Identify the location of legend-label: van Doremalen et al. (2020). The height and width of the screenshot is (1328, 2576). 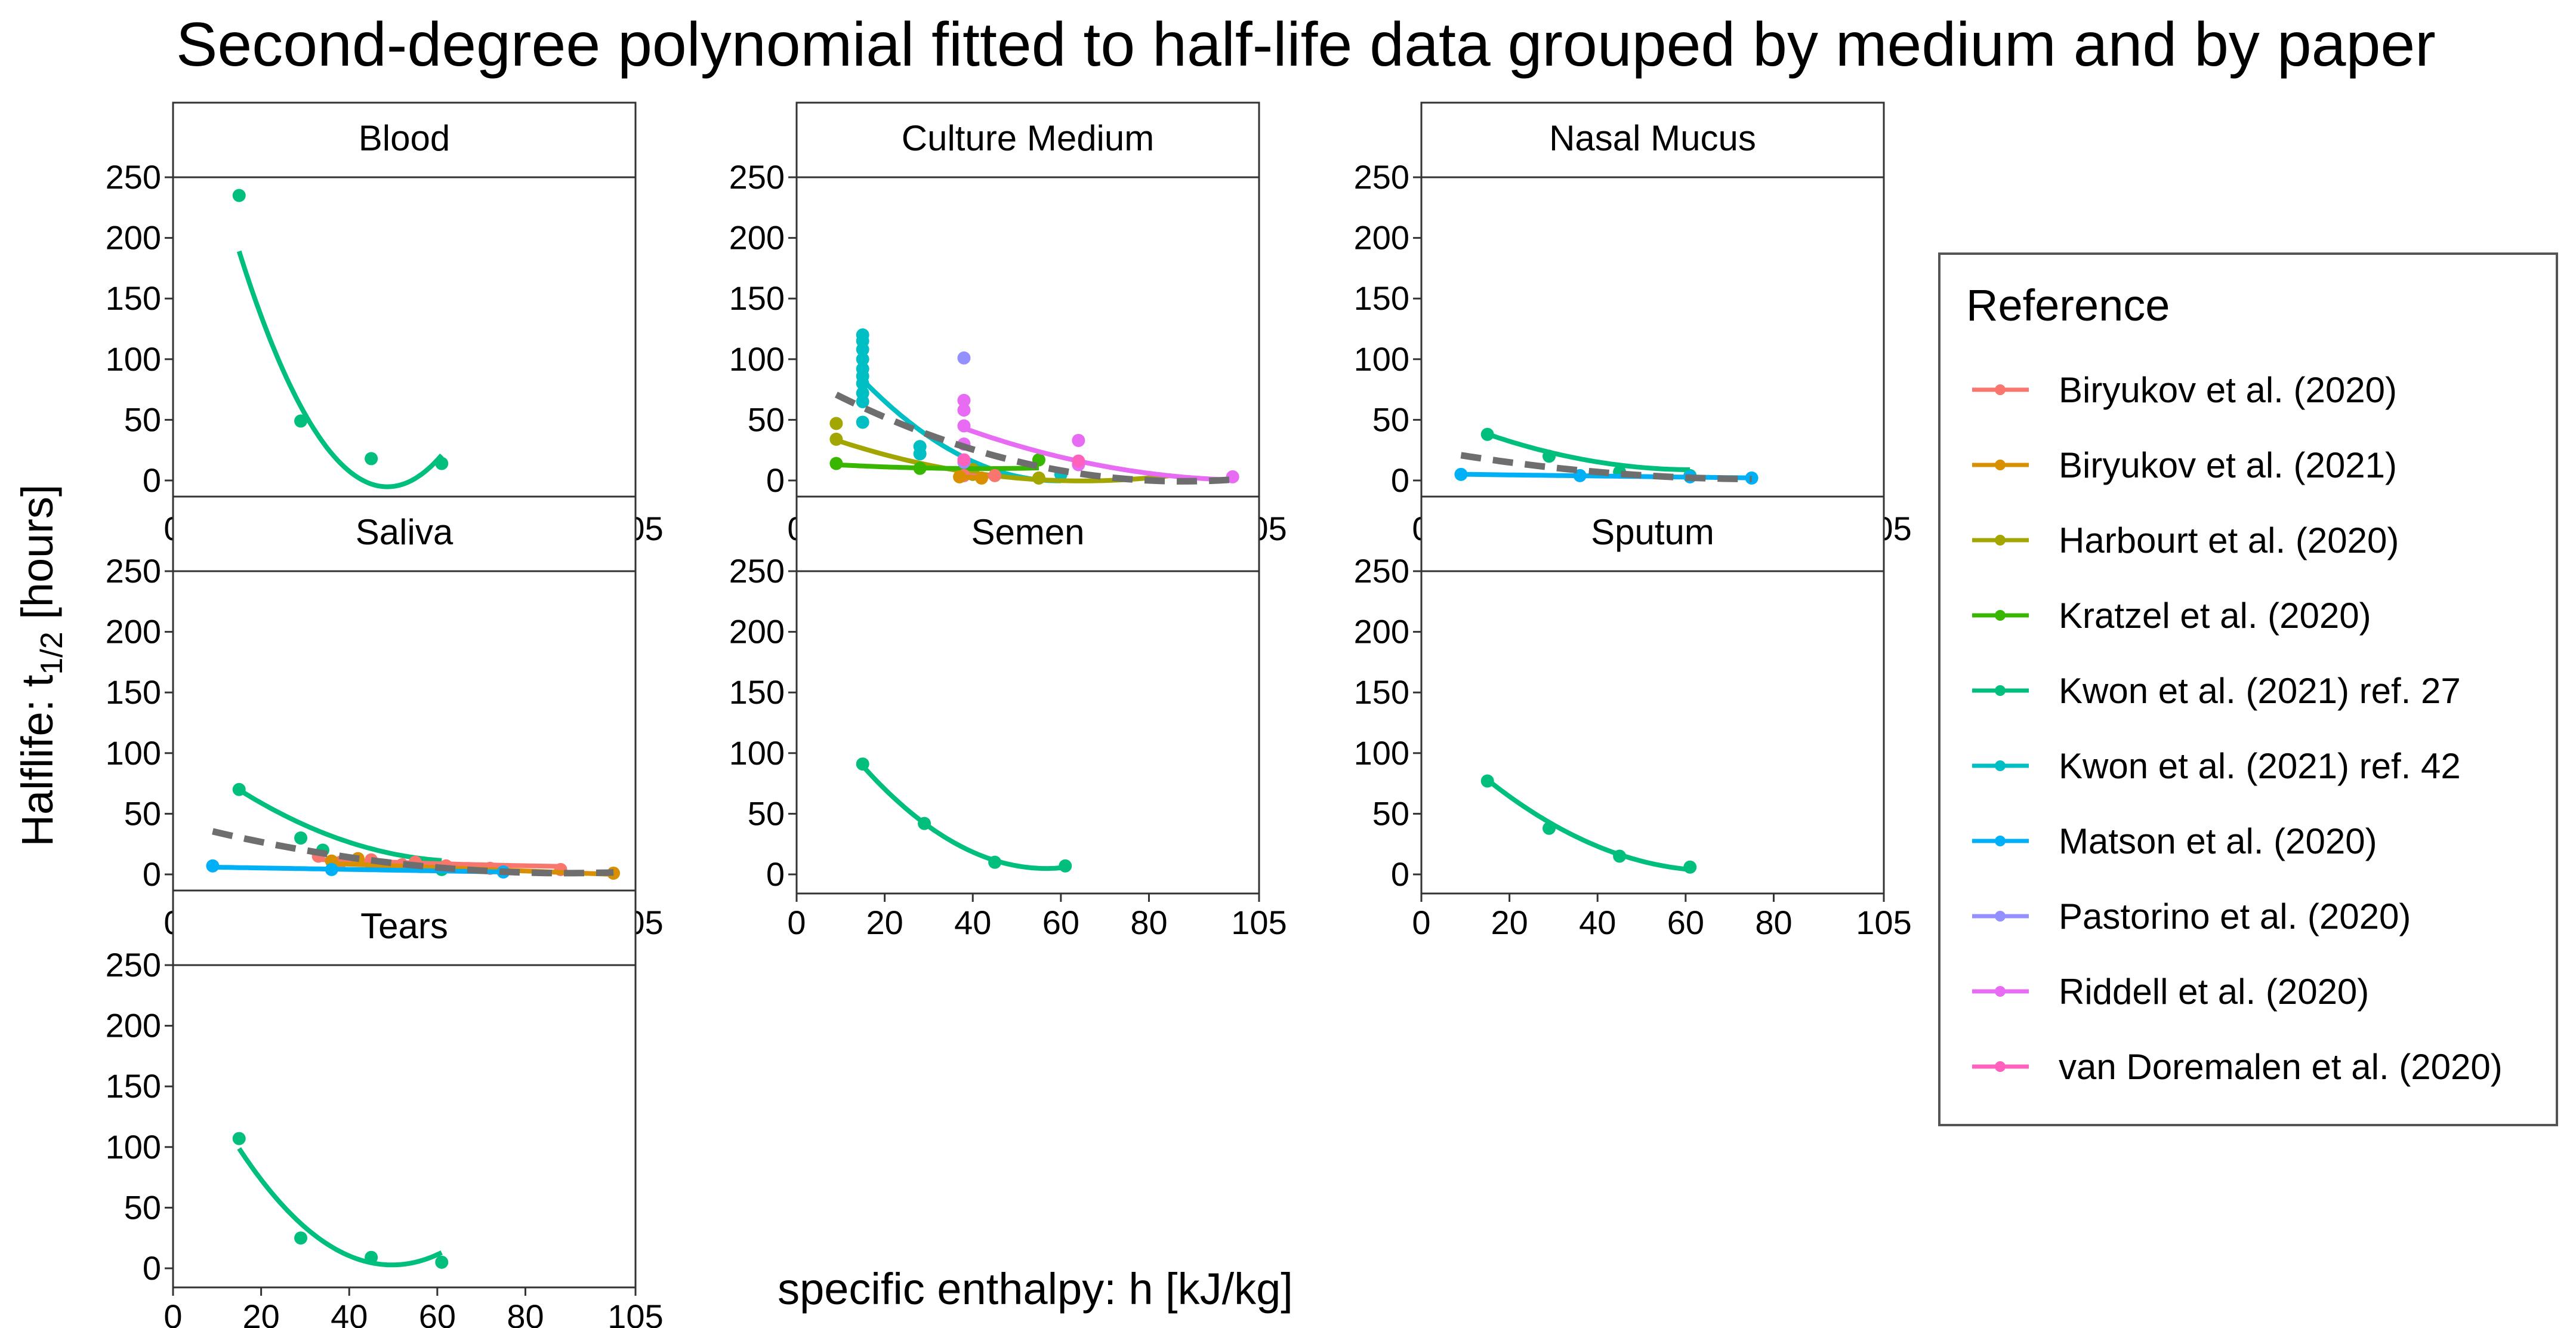
(2281, 1067).